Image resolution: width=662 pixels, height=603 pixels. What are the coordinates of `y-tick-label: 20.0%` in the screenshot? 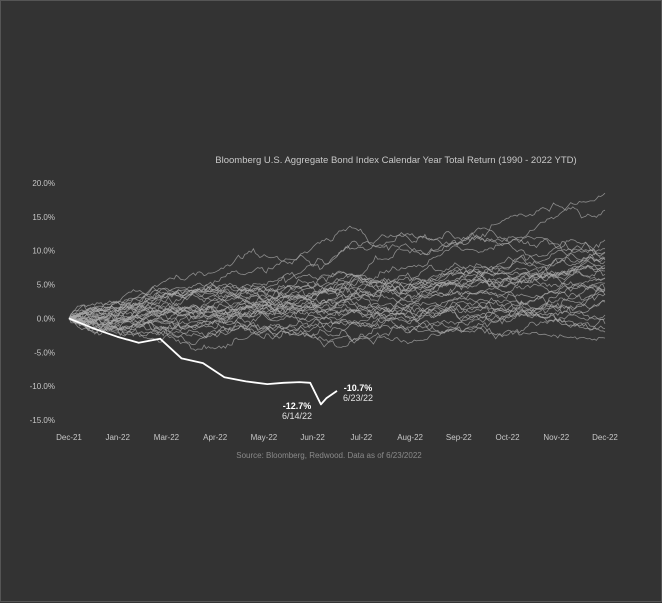 It's located at (43, 183).